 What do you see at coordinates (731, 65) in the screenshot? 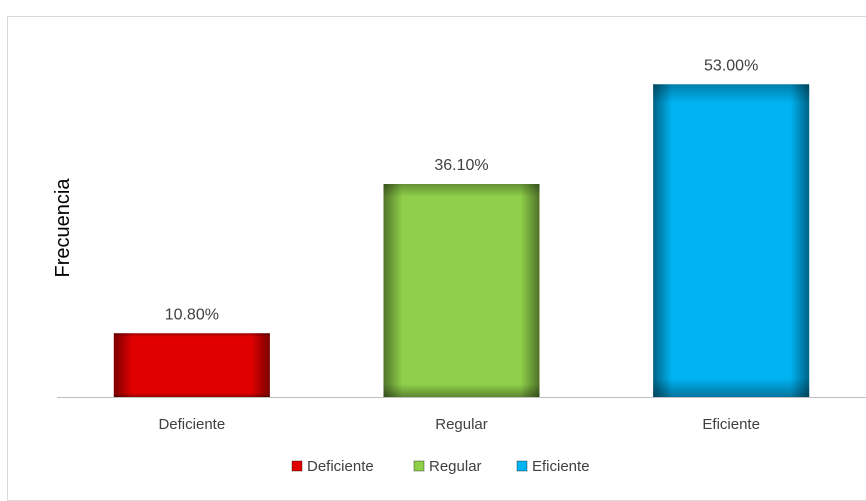
I see `value-label-eficiente: 53.00%` at bounding box center [731, 65].